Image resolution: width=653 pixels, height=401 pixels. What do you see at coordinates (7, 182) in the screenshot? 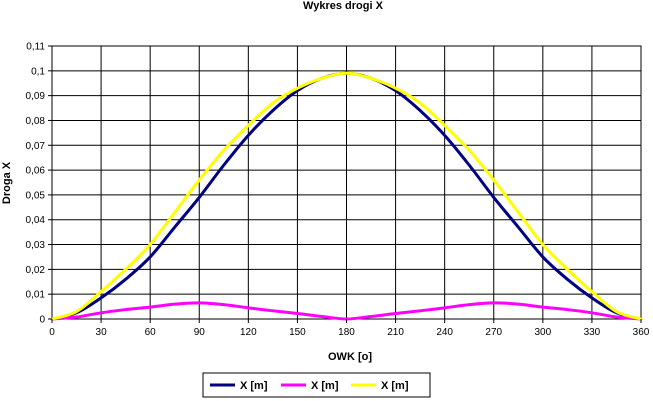
I see `y-axis-label: Droga X` at bounding box center [7, 182].